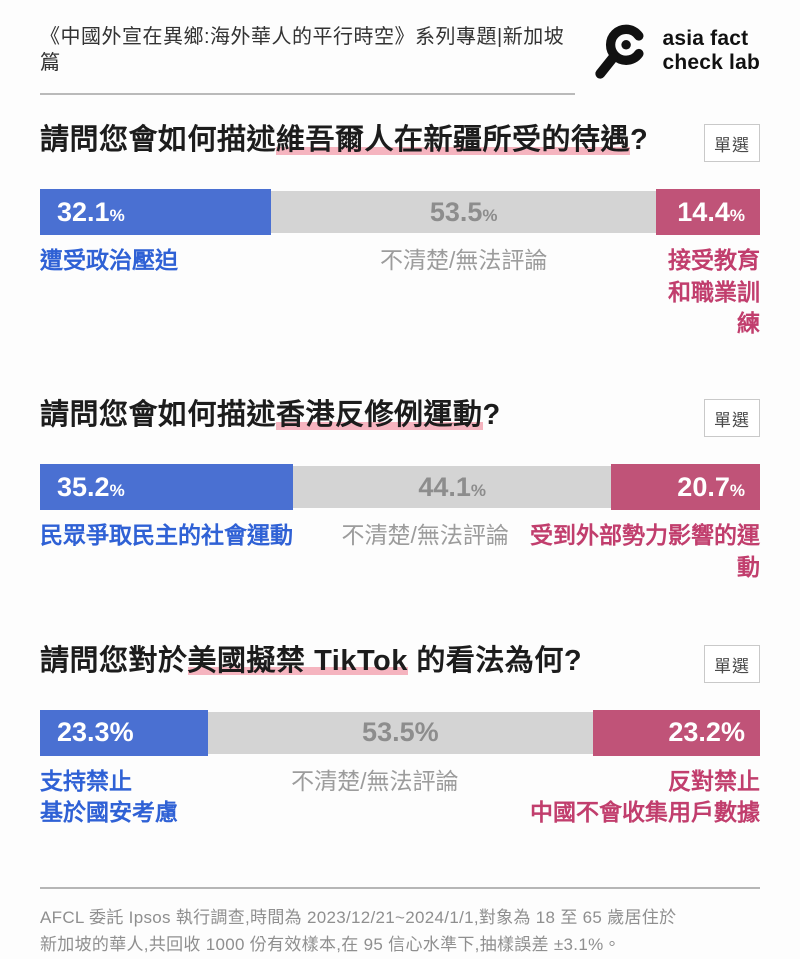  I want to click on bar-segment-blue: 23.3%, so click(124, 732).